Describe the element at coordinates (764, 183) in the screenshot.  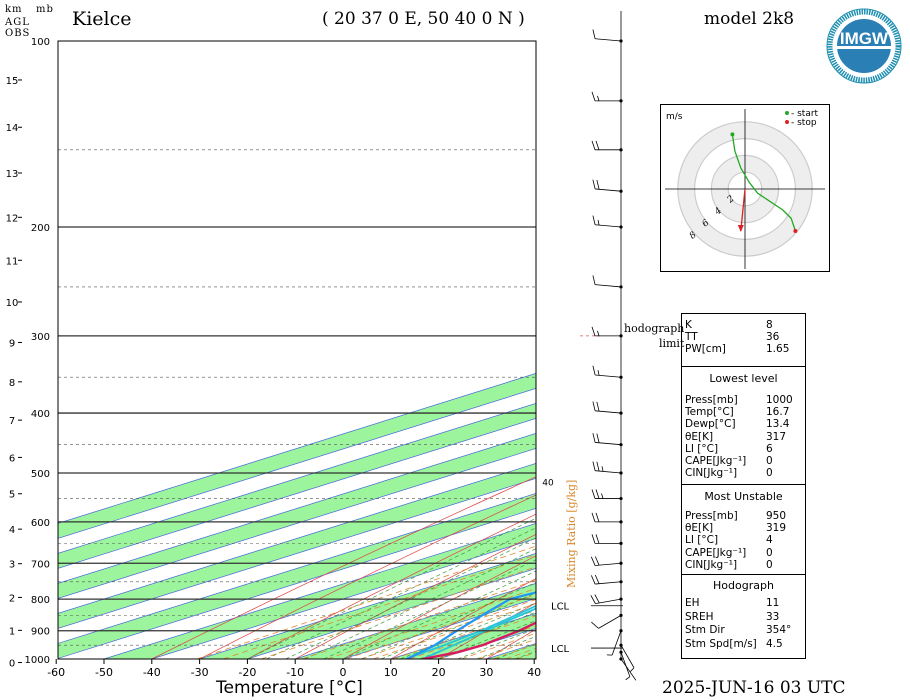
I see `hodograph-trace` at that location.